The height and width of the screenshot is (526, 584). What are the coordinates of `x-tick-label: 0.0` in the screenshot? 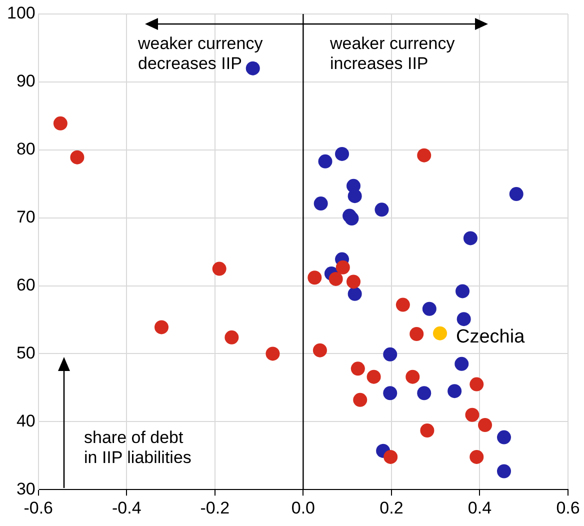 It's located at (303, 508).